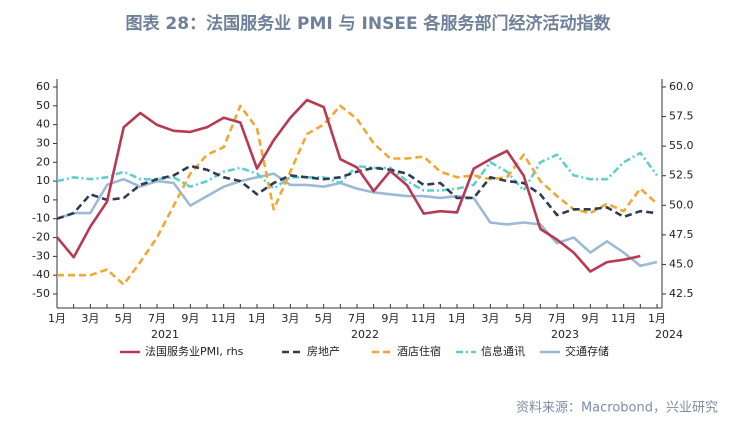 This screenshot has height=433, width=736. What do you see at coordinates (503, 351) in the screenshot?
I see `legend-label: 信息通讯` at bounding box center [503, 351].